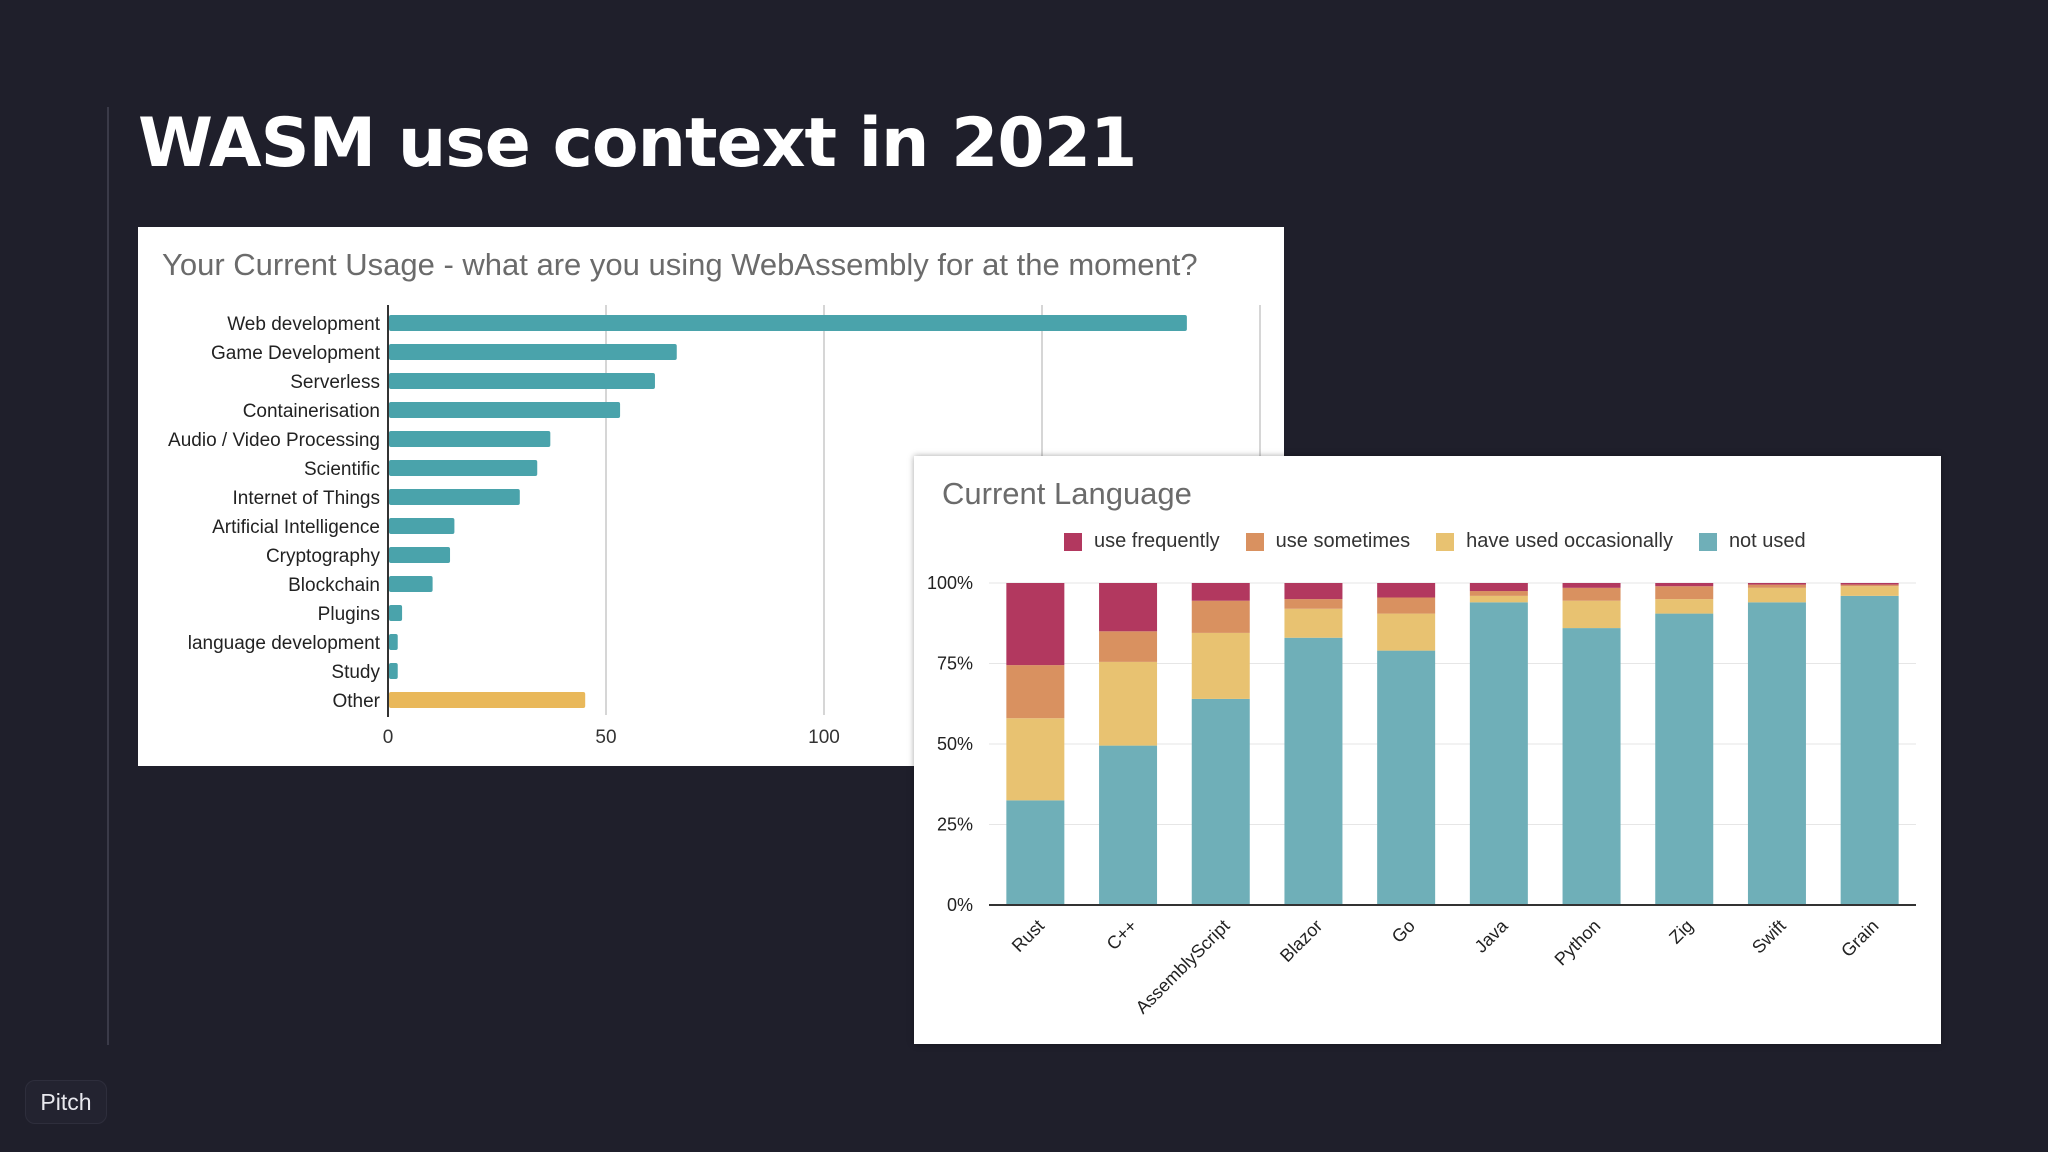  What do you see at coordinates (955, 744) in the screenshot?
I see `lang-y-tick-label: 50%` at bounding box center [955, 744].